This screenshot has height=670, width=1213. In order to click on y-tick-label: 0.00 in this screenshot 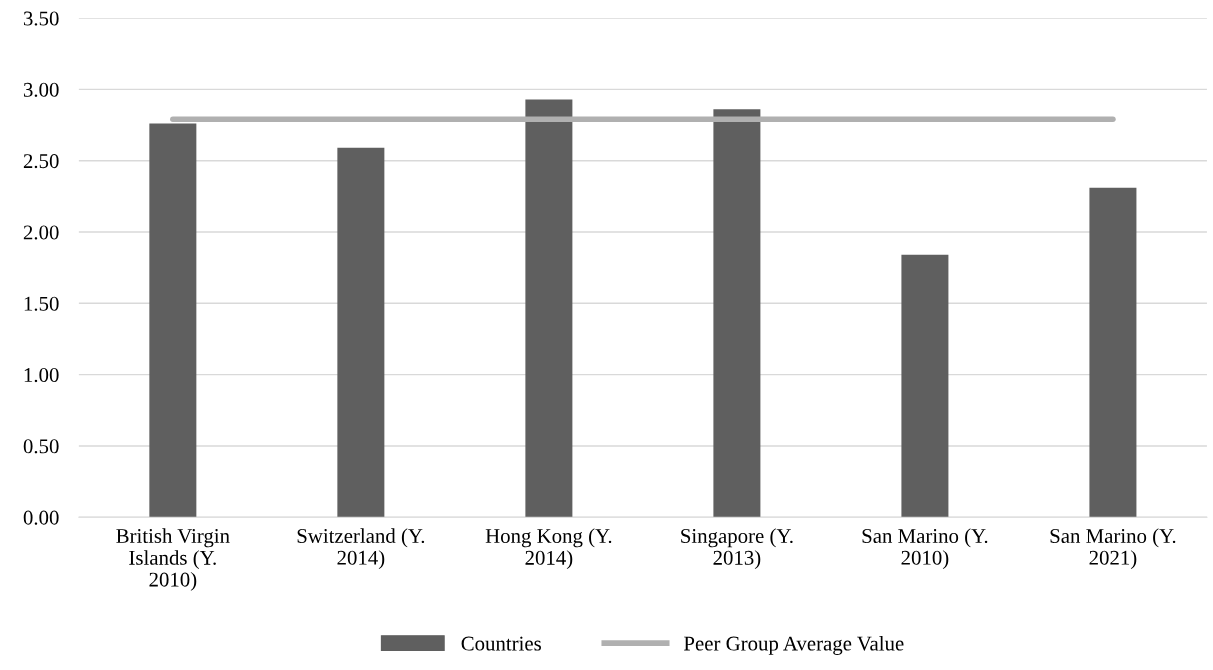, I will do `click(41, 517)`.